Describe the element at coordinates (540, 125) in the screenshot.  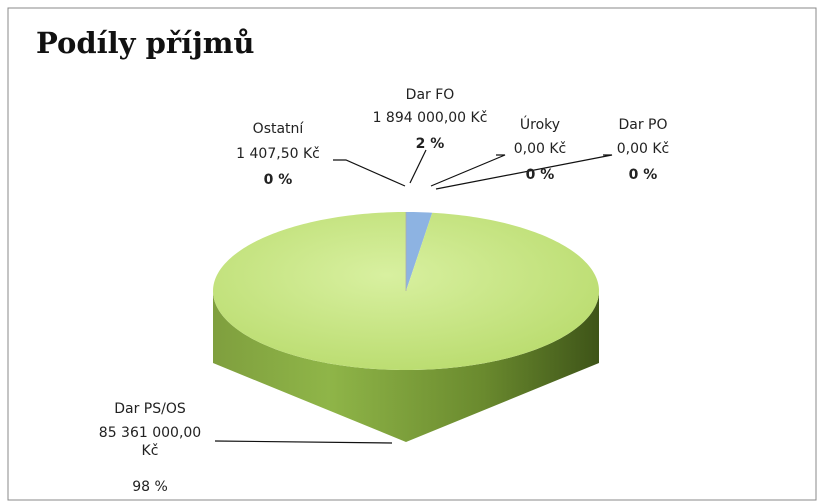
I see `slice-name: Úroky` at that location.